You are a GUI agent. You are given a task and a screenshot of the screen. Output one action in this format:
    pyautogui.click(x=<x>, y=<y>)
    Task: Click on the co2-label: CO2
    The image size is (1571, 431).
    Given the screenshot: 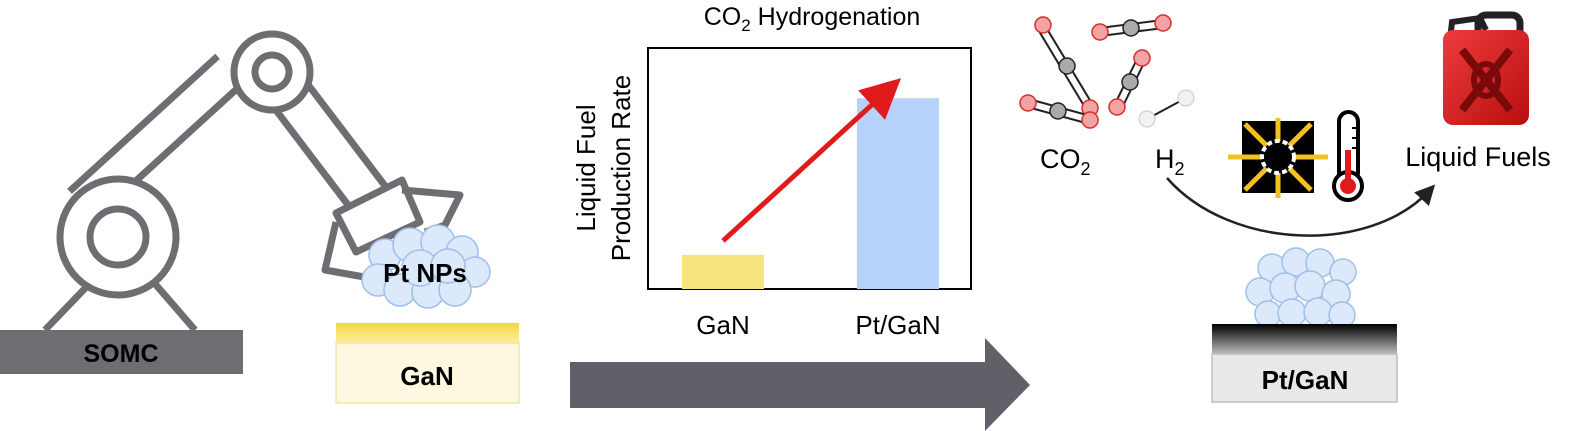 What is the action you would take?
    pyautogui.click(x=1065, y=161)
    